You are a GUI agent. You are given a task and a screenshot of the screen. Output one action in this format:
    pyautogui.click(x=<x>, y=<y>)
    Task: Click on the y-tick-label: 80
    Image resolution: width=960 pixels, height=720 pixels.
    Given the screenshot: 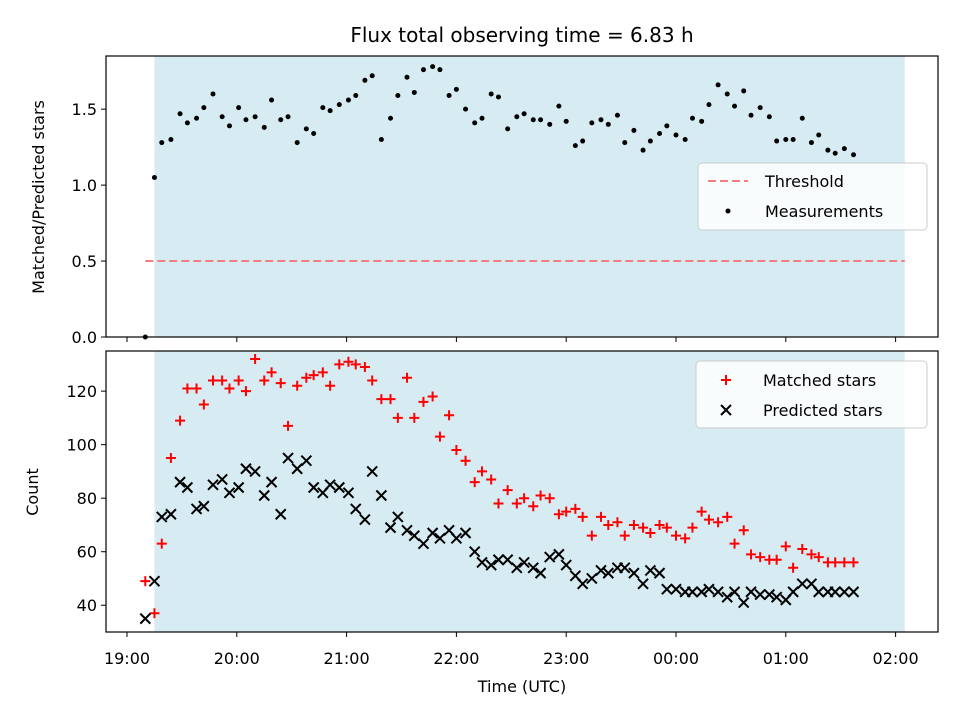 What is the action you would take?
    pyautogui.click(x=87, y=498)
    